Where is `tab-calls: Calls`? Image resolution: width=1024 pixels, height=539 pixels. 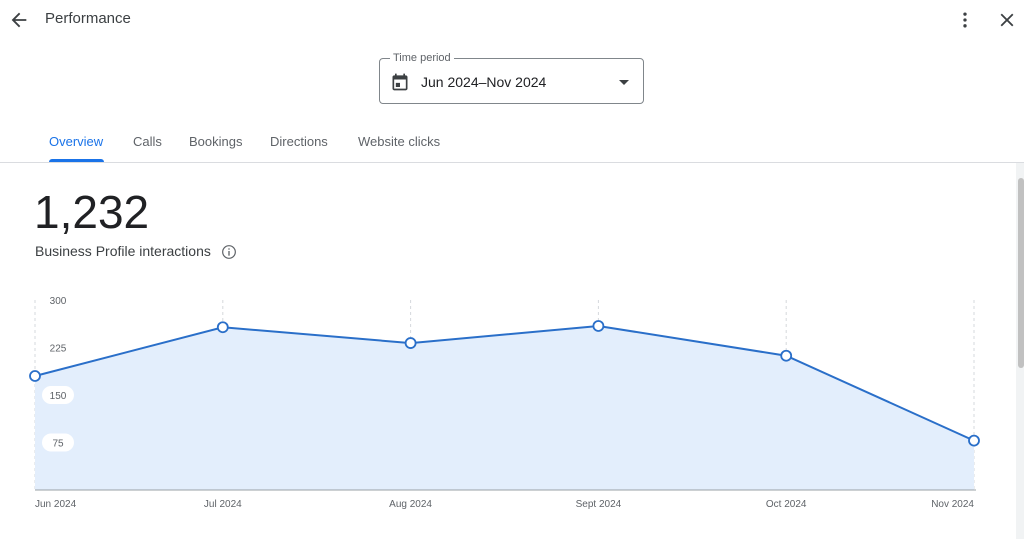
tab-calls: Calls is located at coordinates (147, 141).